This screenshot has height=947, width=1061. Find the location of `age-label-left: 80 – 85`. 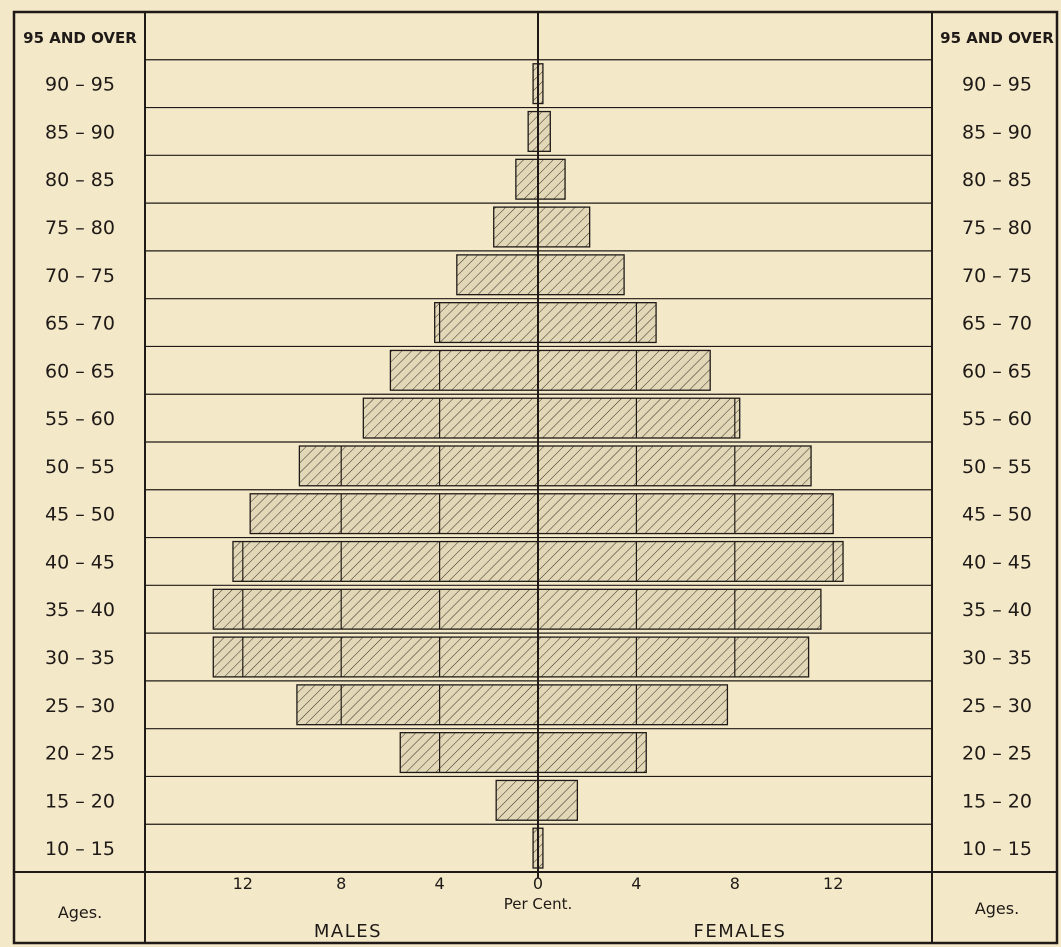

age-label-left: 80 – 85 is located at coordinates (80, 180).